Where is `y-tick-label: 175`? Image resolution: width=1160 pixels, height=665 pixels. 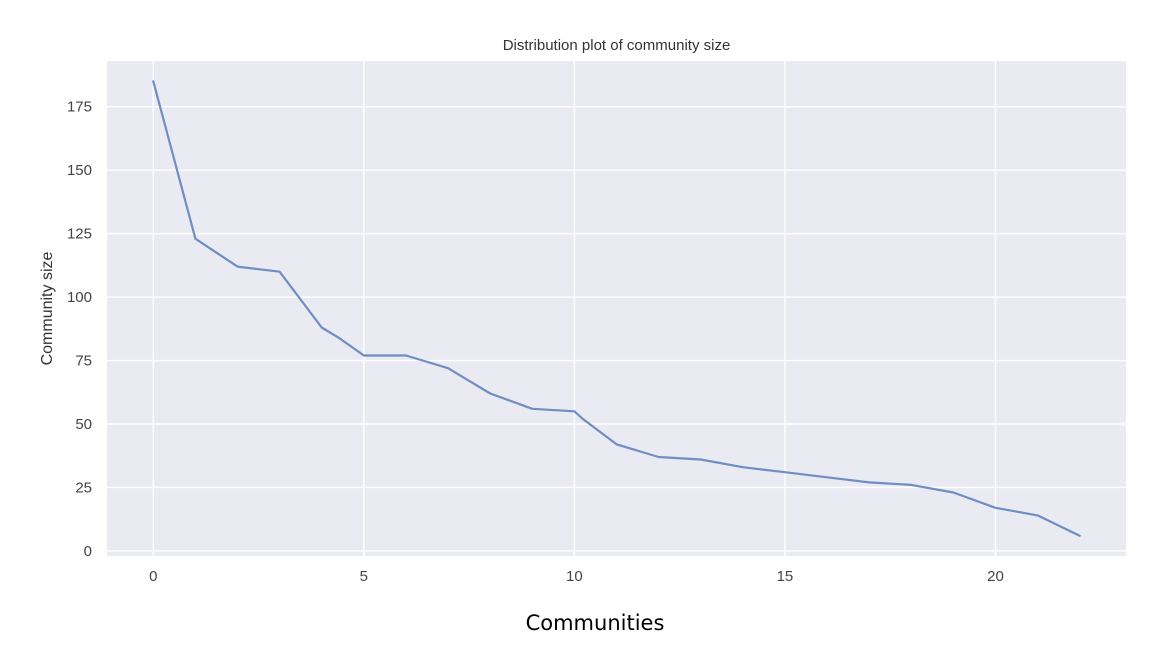 y-tick-label: 175 is located at coordinates (79, 107).